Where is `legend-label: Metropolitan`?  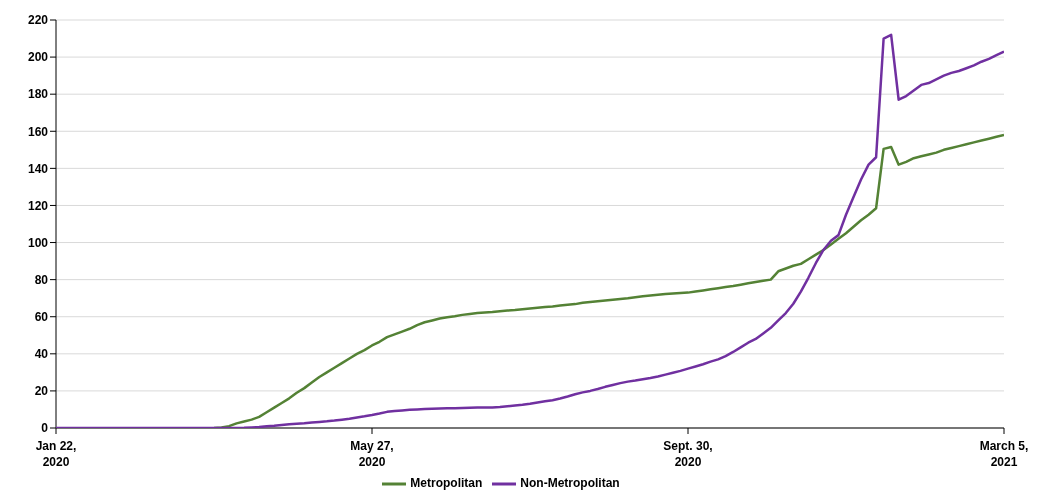 legend-label: Metropolitan is located at coordinates (446, 483).